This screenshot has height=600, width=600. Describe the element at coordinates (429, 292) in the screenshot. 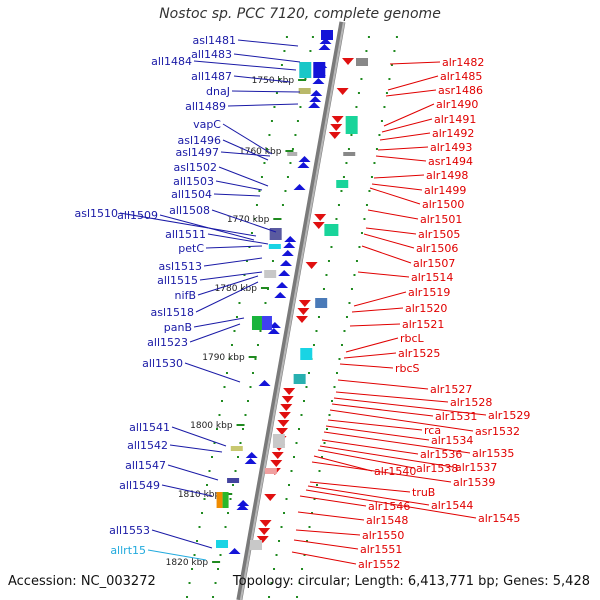

I see `right-gene-label: alr1519` at that location.